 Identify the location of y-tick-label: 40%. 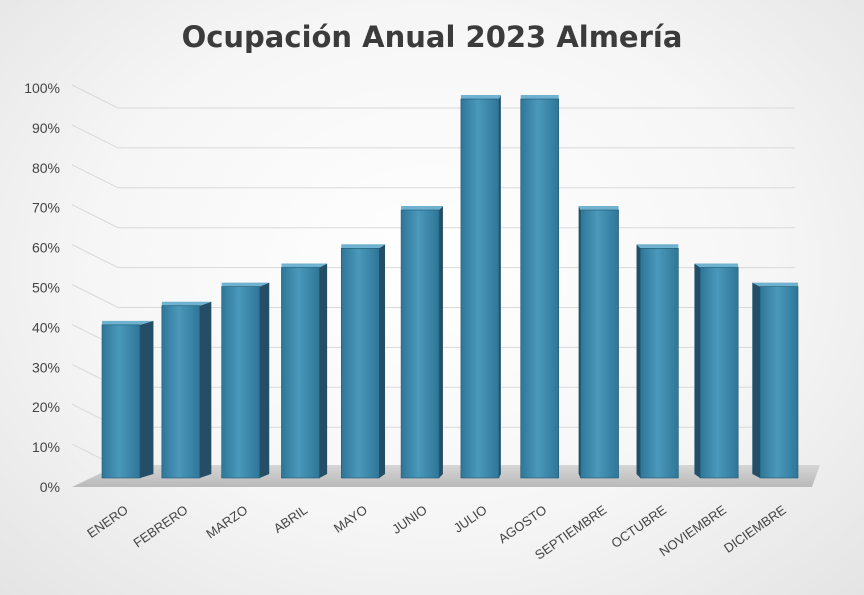
(46, 327).